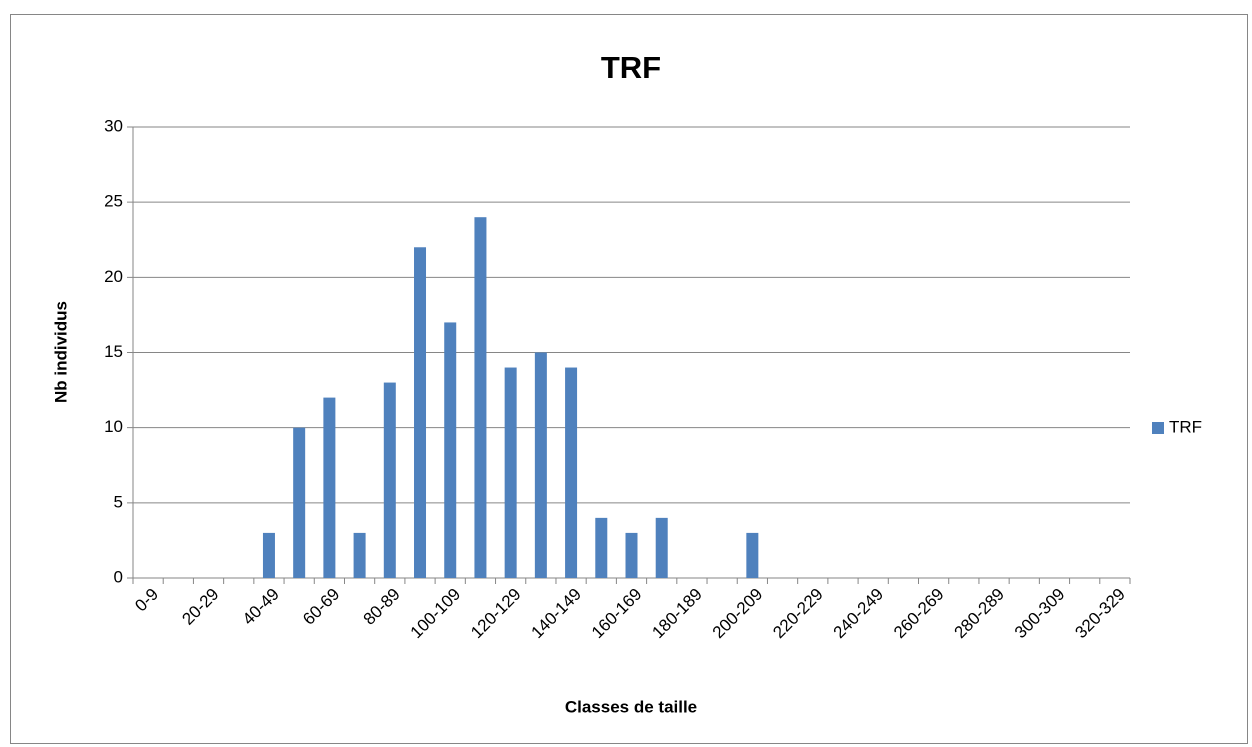  Describe the element at coordinates (631, 706) in the screenshot. I see `x-axis-label: Classes de taille` at that location.